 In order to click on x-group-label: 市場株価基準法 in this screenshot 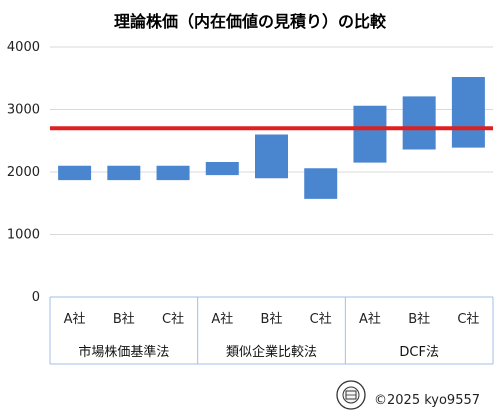, I will do `click(123, 352)`.